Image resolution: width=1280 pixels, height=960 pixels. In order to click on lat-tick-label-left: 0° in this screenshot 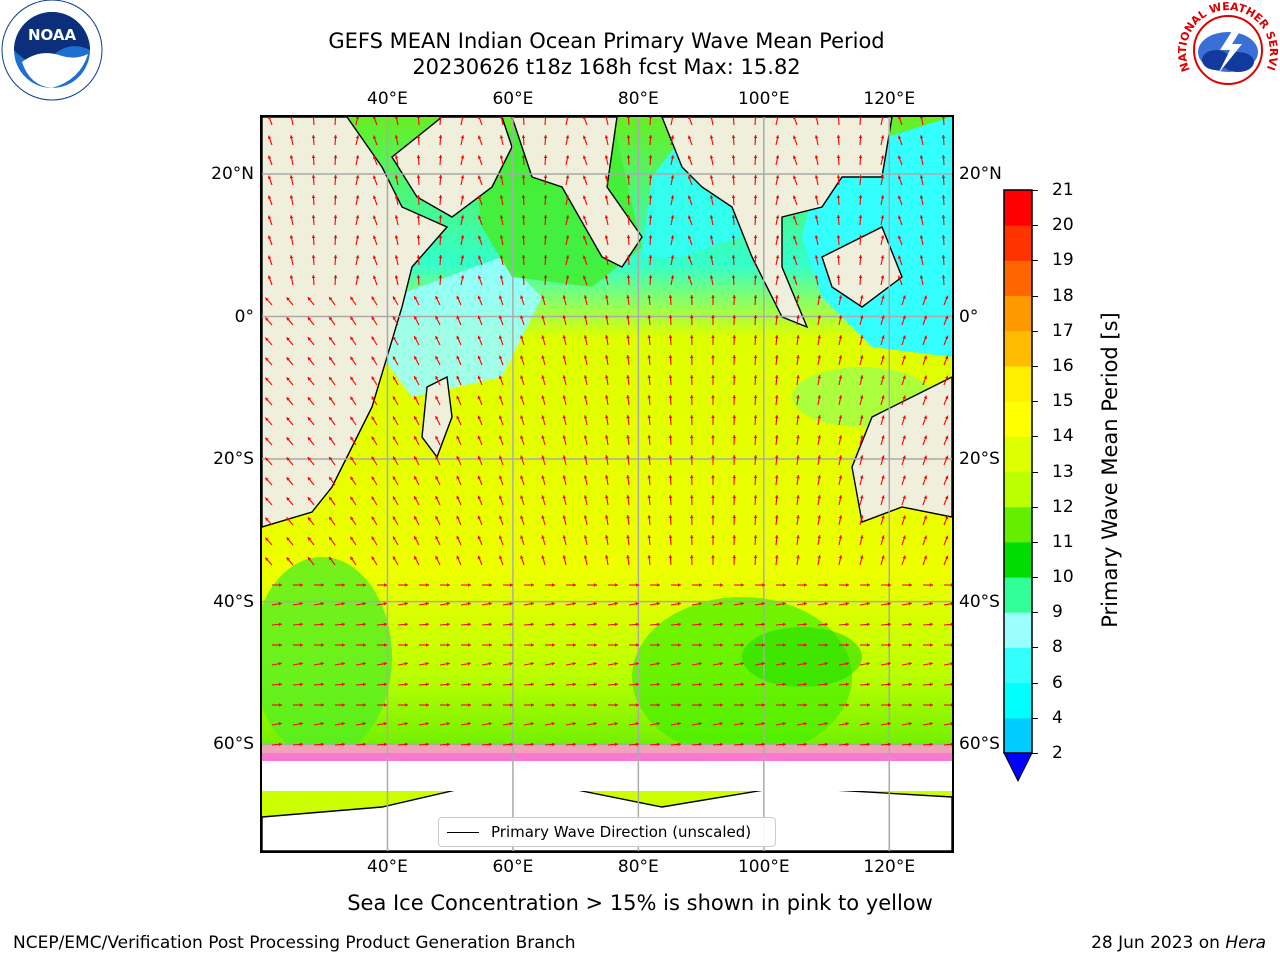, I will do `click(244, 316)`.